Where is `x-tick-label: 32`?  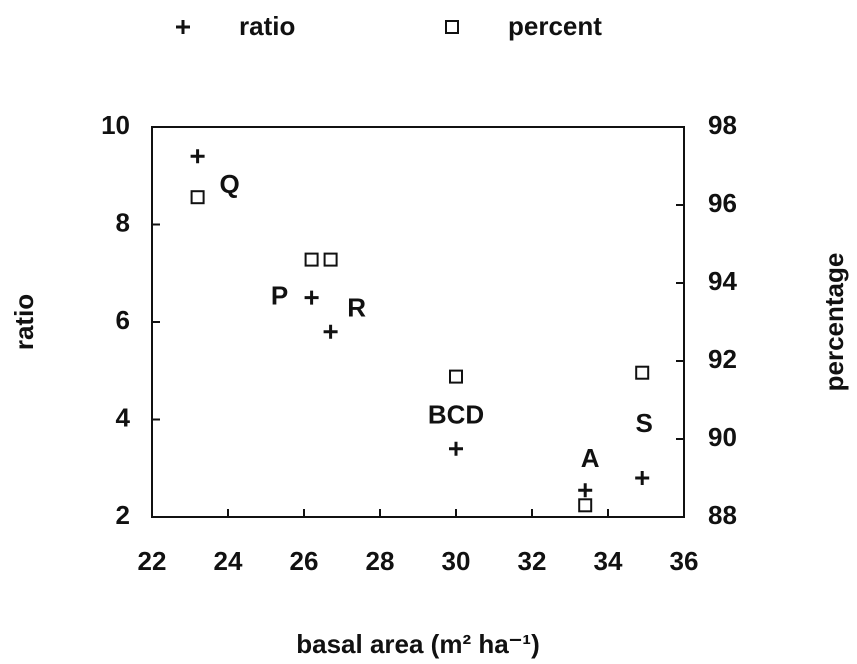 x-tick-label: 32 is located at coordinates (532, 561).